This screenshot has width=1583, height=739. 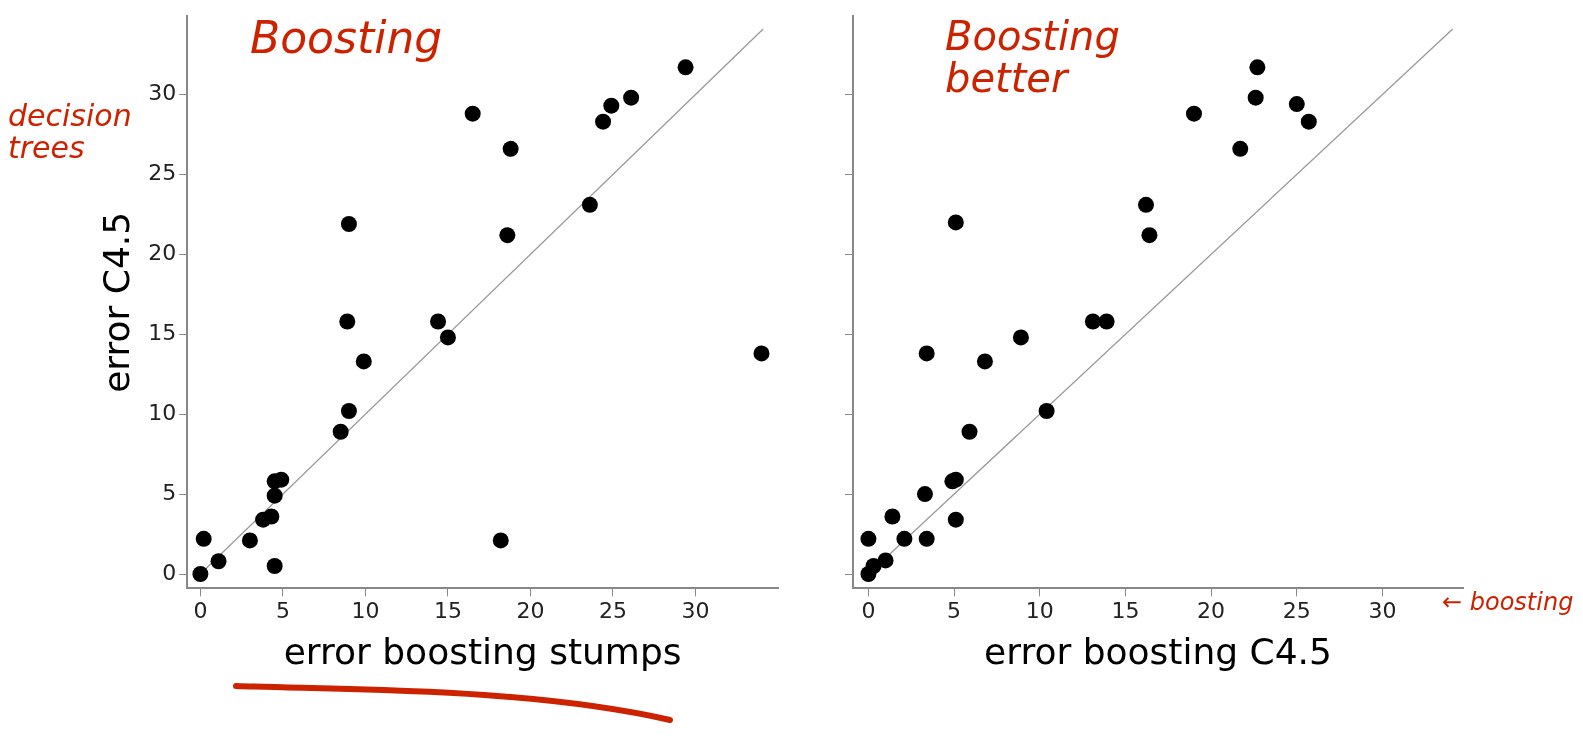 What do you see at coordinates (346, 37) in the screenshot?
I see `annotation: Boosting` at bounding box center [346, 37].